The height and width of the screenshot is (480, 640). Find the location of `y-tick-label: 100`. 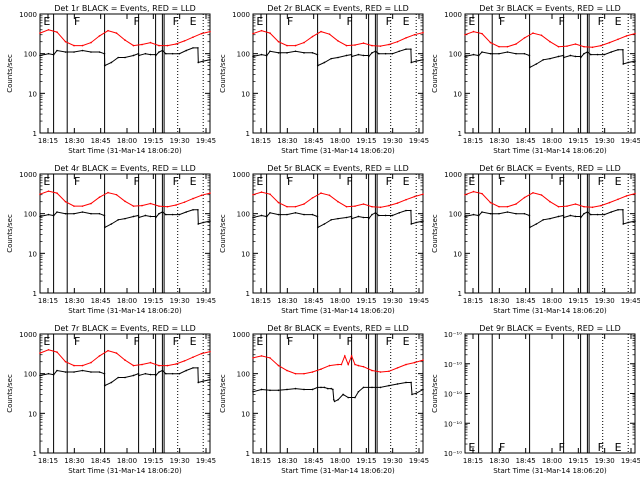

y-tick-label: 100 is located at coordinates (30, 375).